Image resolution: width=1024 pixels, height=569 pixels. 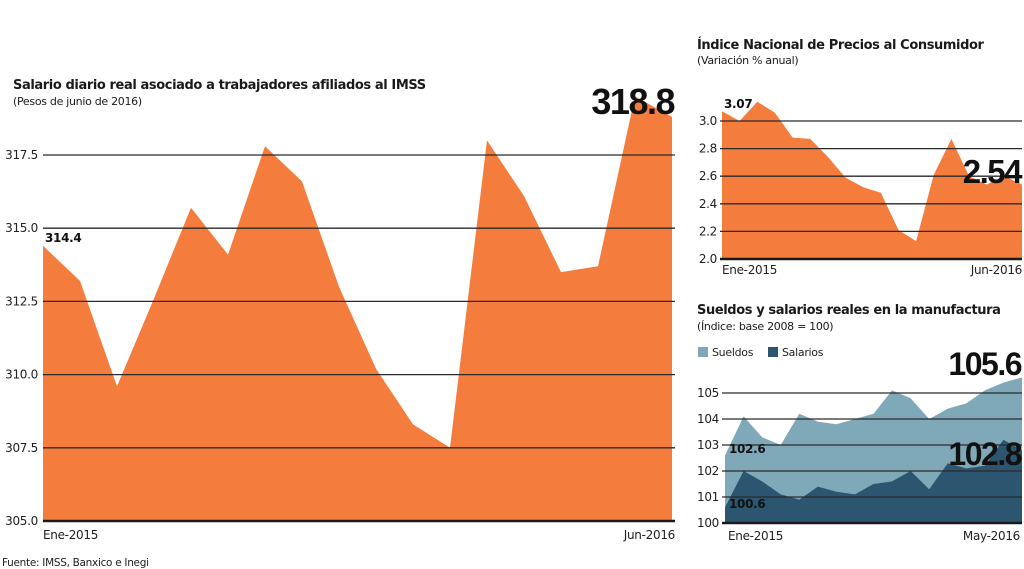 What do you see at coordinates (632, 101) in the screenshot?
I see `salario-last-value-label: 318.8` at bounding box center [632, 101].